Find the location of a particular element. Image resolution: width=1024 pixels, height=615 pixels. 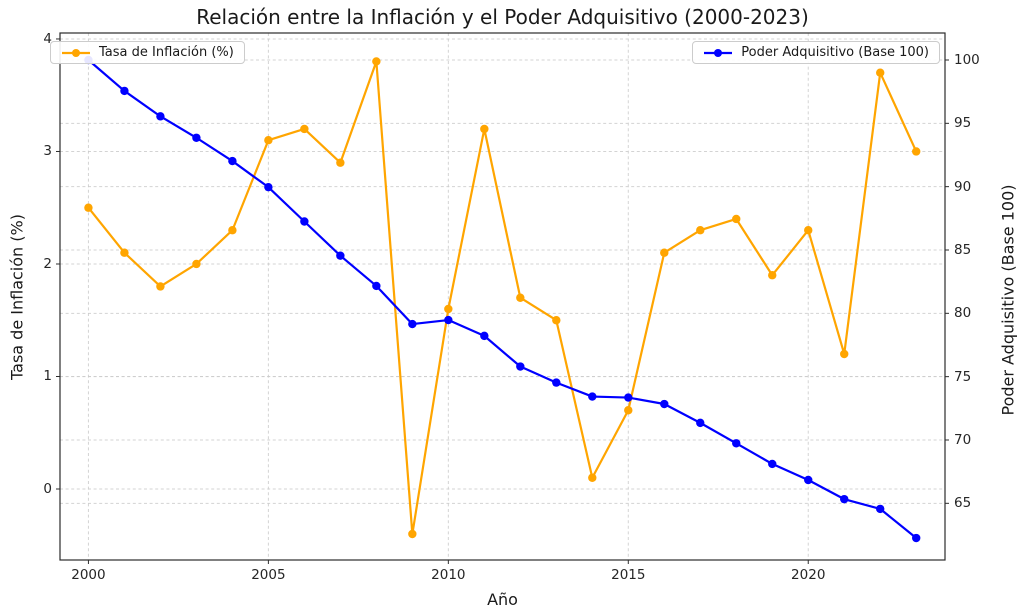

y-right-tick-label: 65 is located at coordinates (963, 503).